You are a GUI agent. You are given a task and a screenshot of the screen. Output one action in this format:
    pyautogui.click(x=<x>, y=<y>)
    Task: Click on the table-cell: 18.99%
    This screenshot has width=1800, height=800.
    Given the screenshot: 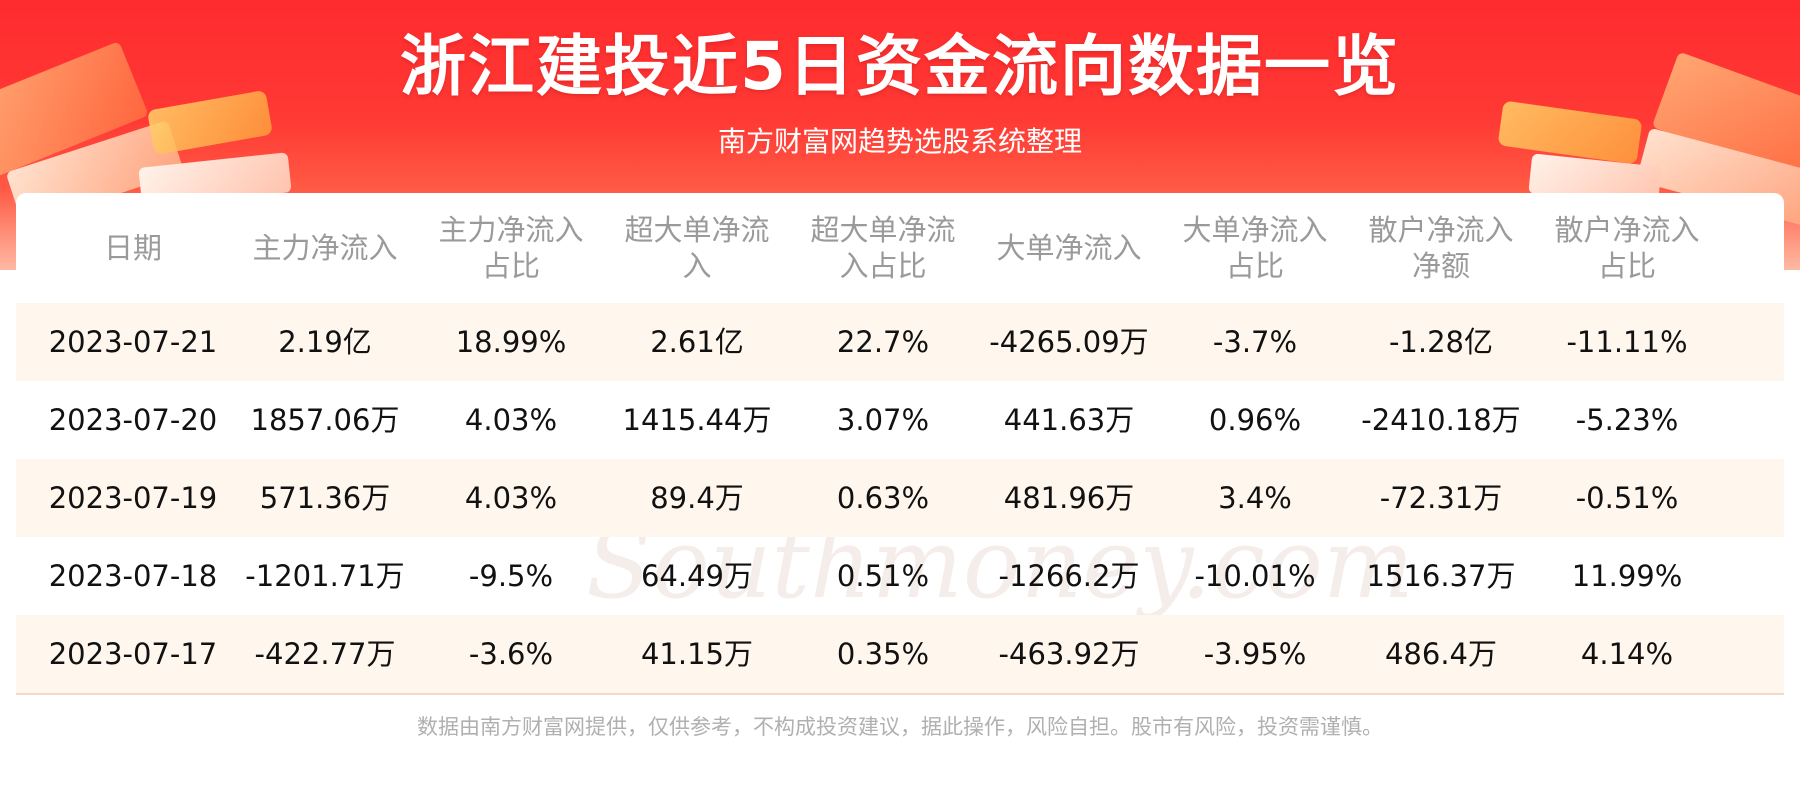 What is the action you would take?
    pyautogui.click(x=511, y=342)
    